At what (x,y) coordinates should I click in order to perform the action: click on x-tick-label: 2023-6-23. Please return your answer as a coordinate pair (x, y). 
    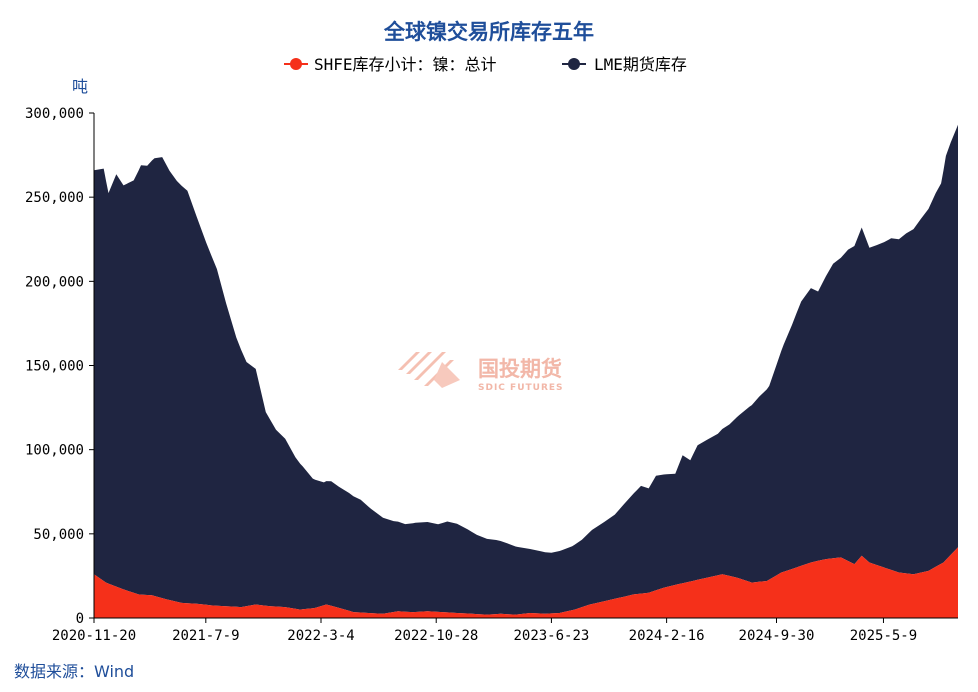
    Looking at the image, I should click on (551, 636).